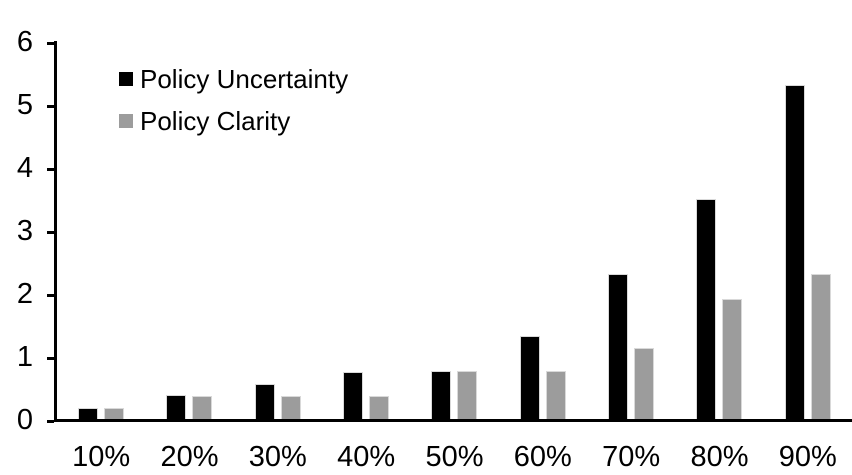 This screenshot has height=475, width=852. What do you see at coordinates (618, 346) in the screenshot?
I see `bar-policy-uncertainty-70%` at bounding box center [618, 346].